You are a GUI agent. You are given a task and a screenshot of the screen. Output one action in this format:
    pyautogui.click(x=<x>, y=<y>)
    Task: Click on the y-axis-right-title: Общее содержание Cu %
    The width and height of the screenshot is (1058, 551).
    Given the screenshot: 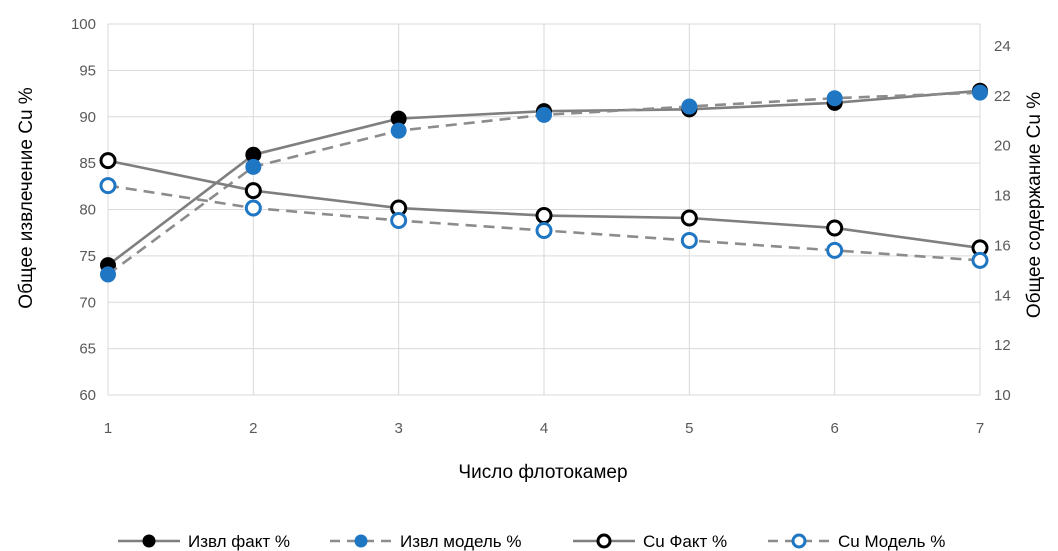 What is the action you would take?
    pyautogui.click(x=1034, y=205)
    